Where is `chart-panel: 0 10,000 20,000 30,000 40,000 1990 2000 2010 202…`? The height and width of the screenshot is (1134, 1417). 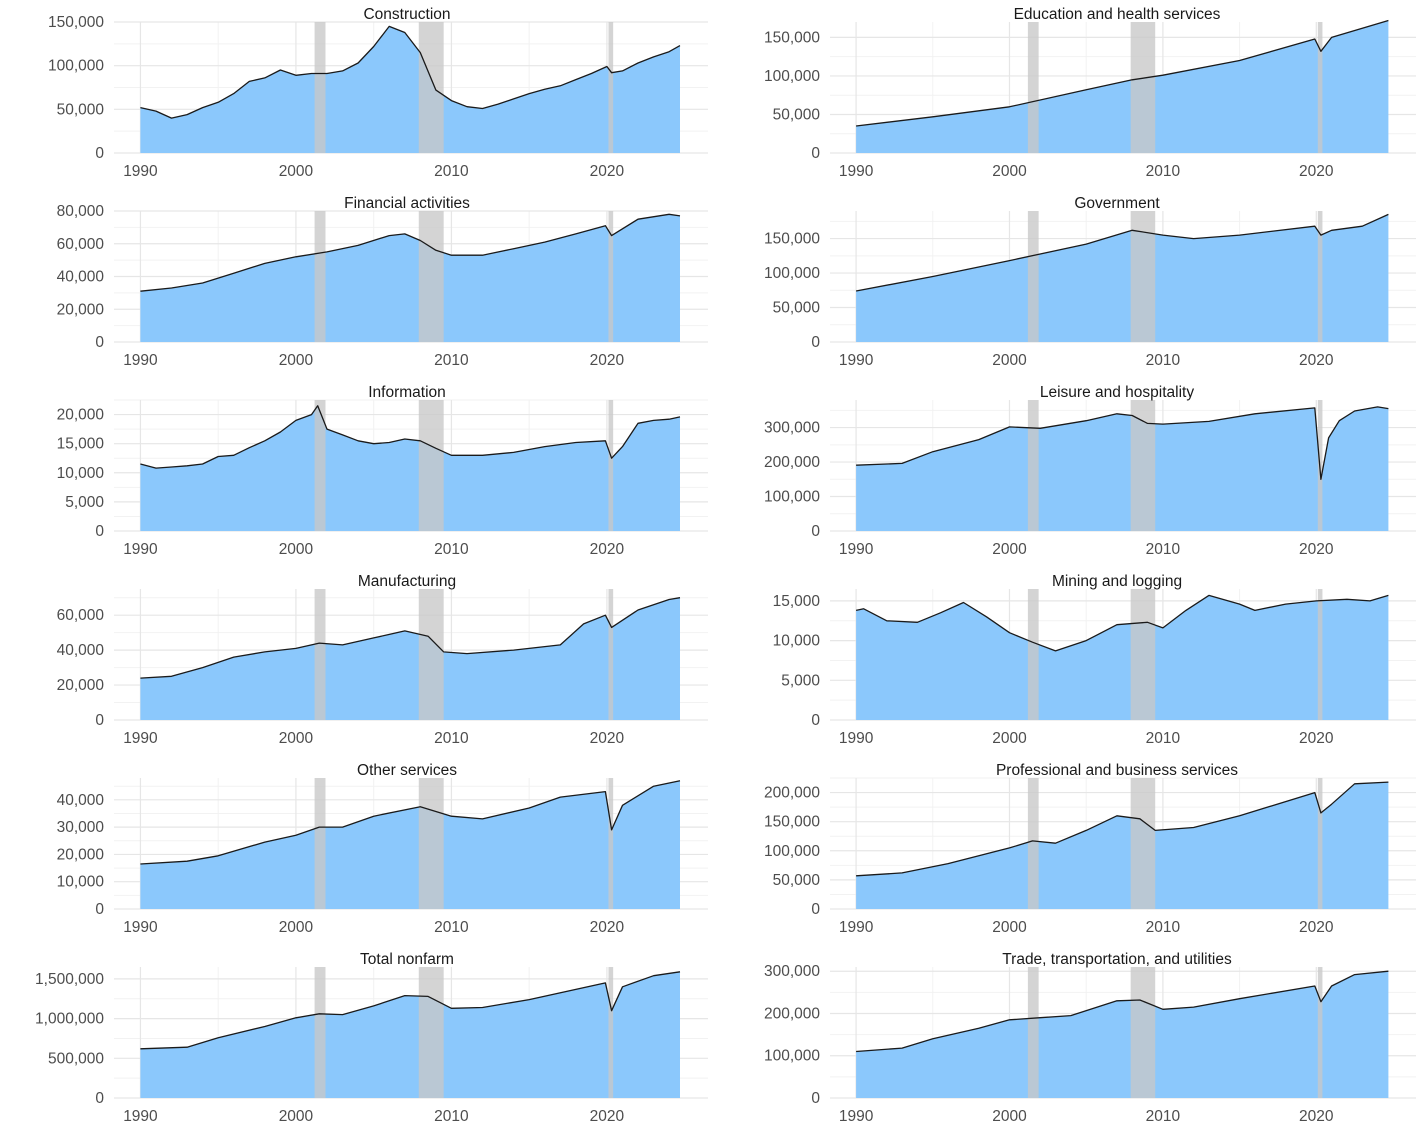
chart-panel: 0 10,000 20,000 30,000 40,000 1990 2000 2010 202… is located at coordinates (356, 850).